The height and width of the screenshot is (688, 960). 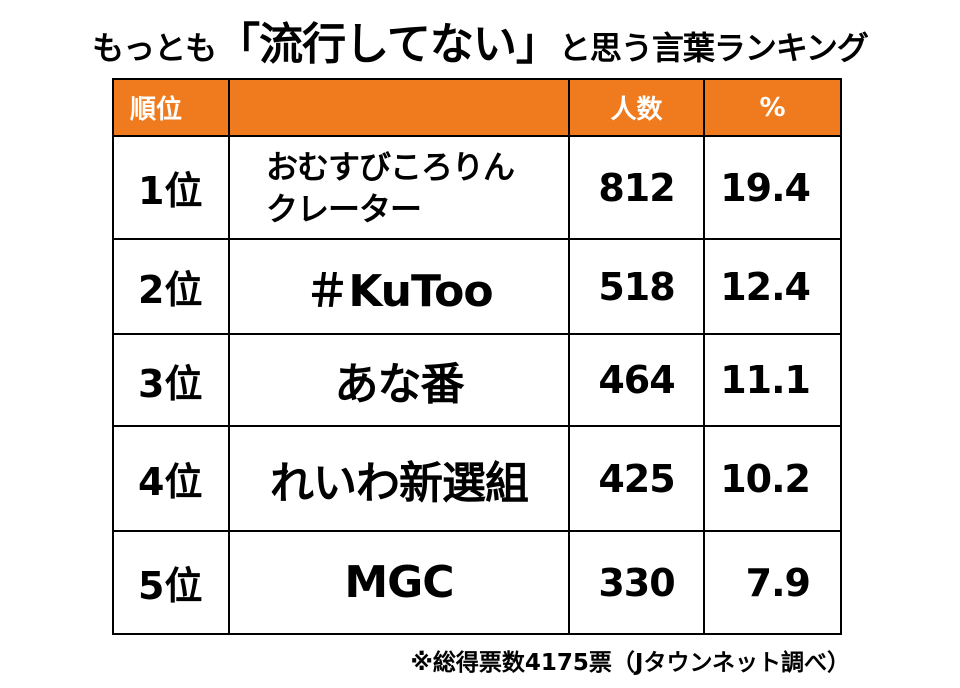 What do you see at coordinates (171, 187) in the screenshot?
I see `rank-cell: 1位` at bounding box center [171, 187].